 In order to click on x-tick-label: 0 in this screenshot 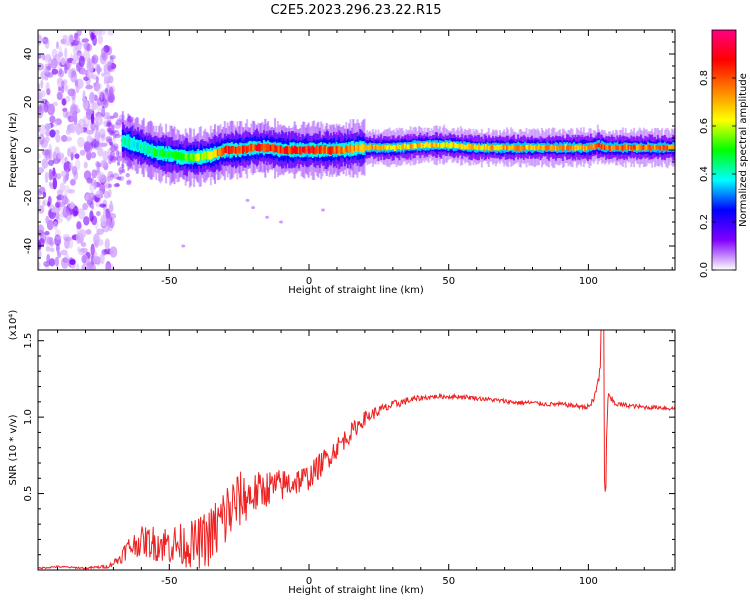, I will do `click(309, 281)`.